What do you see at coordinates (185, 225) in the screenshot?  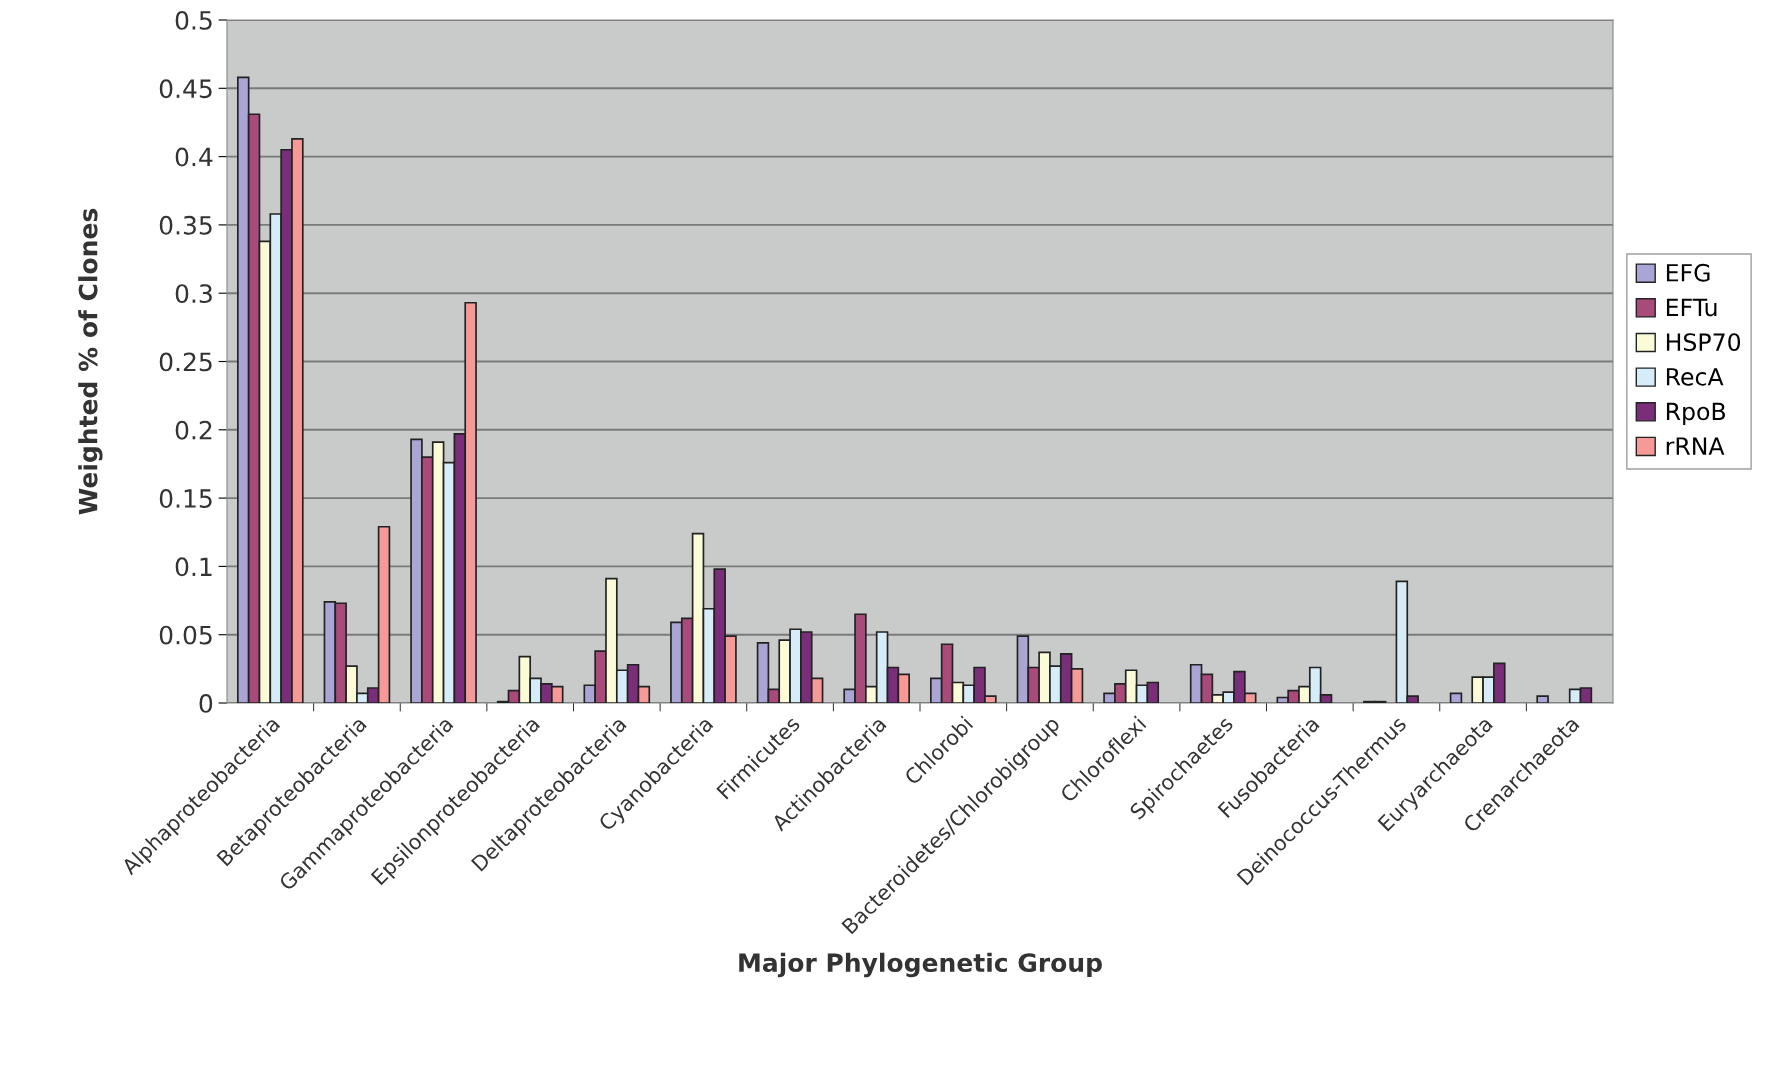 I see `y-tick-label: 0.35` at bounding box center [185, 225].